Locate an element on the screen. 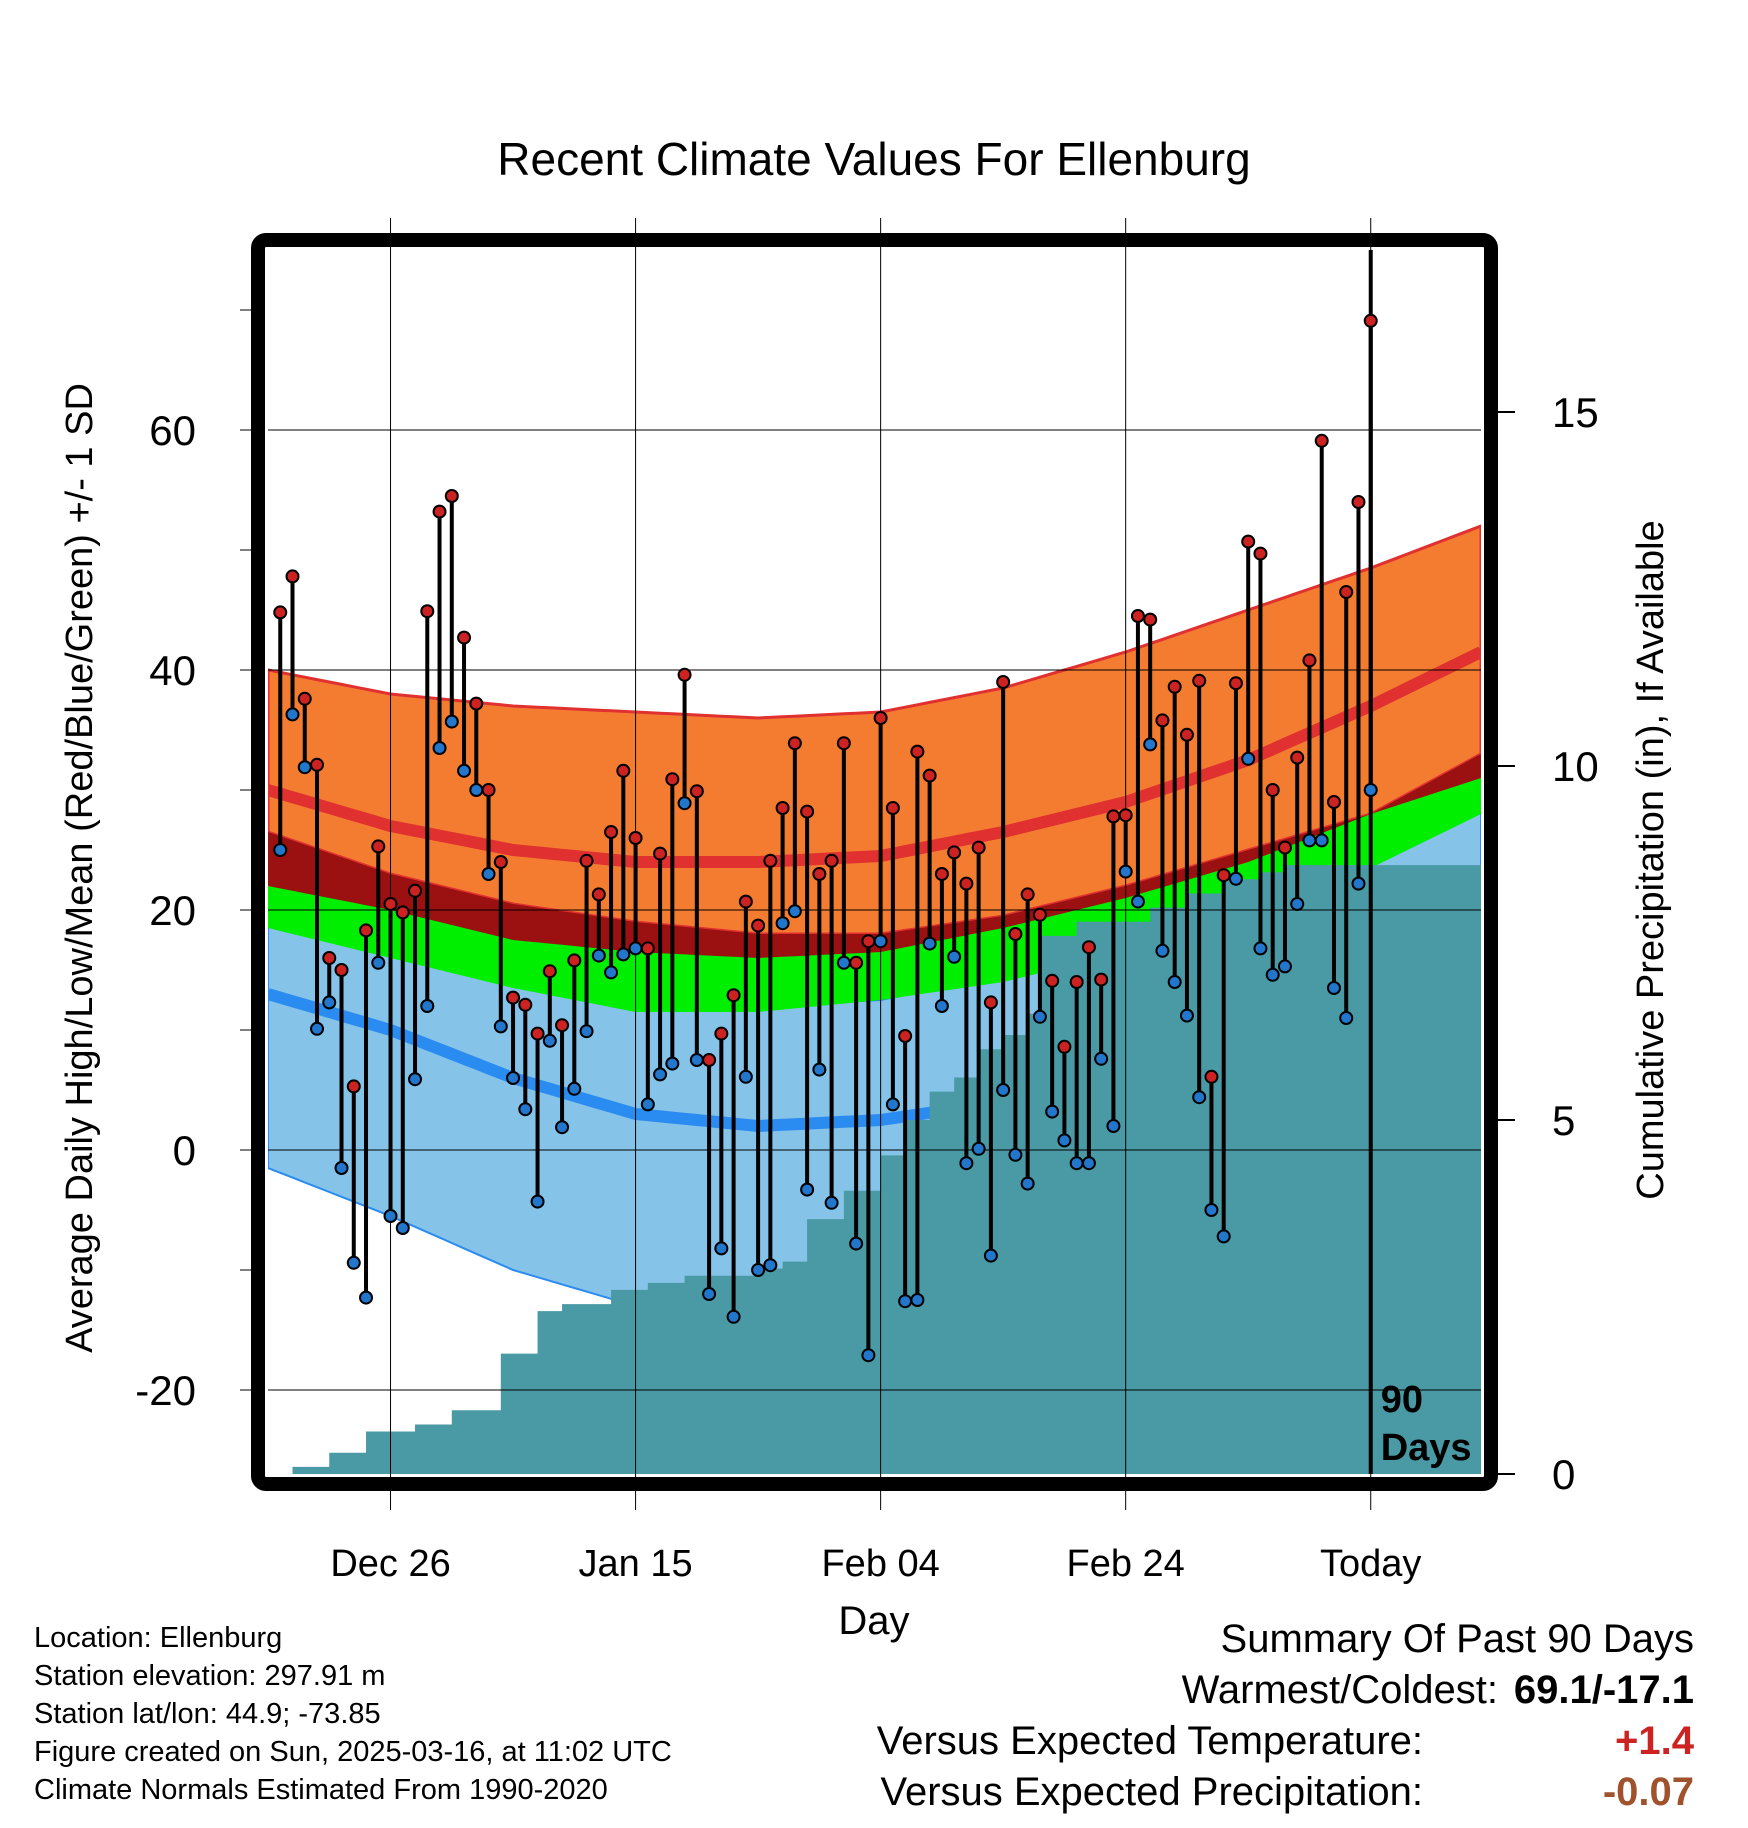  footer-latlon: Station lat/lon: 44.9; -73.85 is located at coordinates (207, 1714).